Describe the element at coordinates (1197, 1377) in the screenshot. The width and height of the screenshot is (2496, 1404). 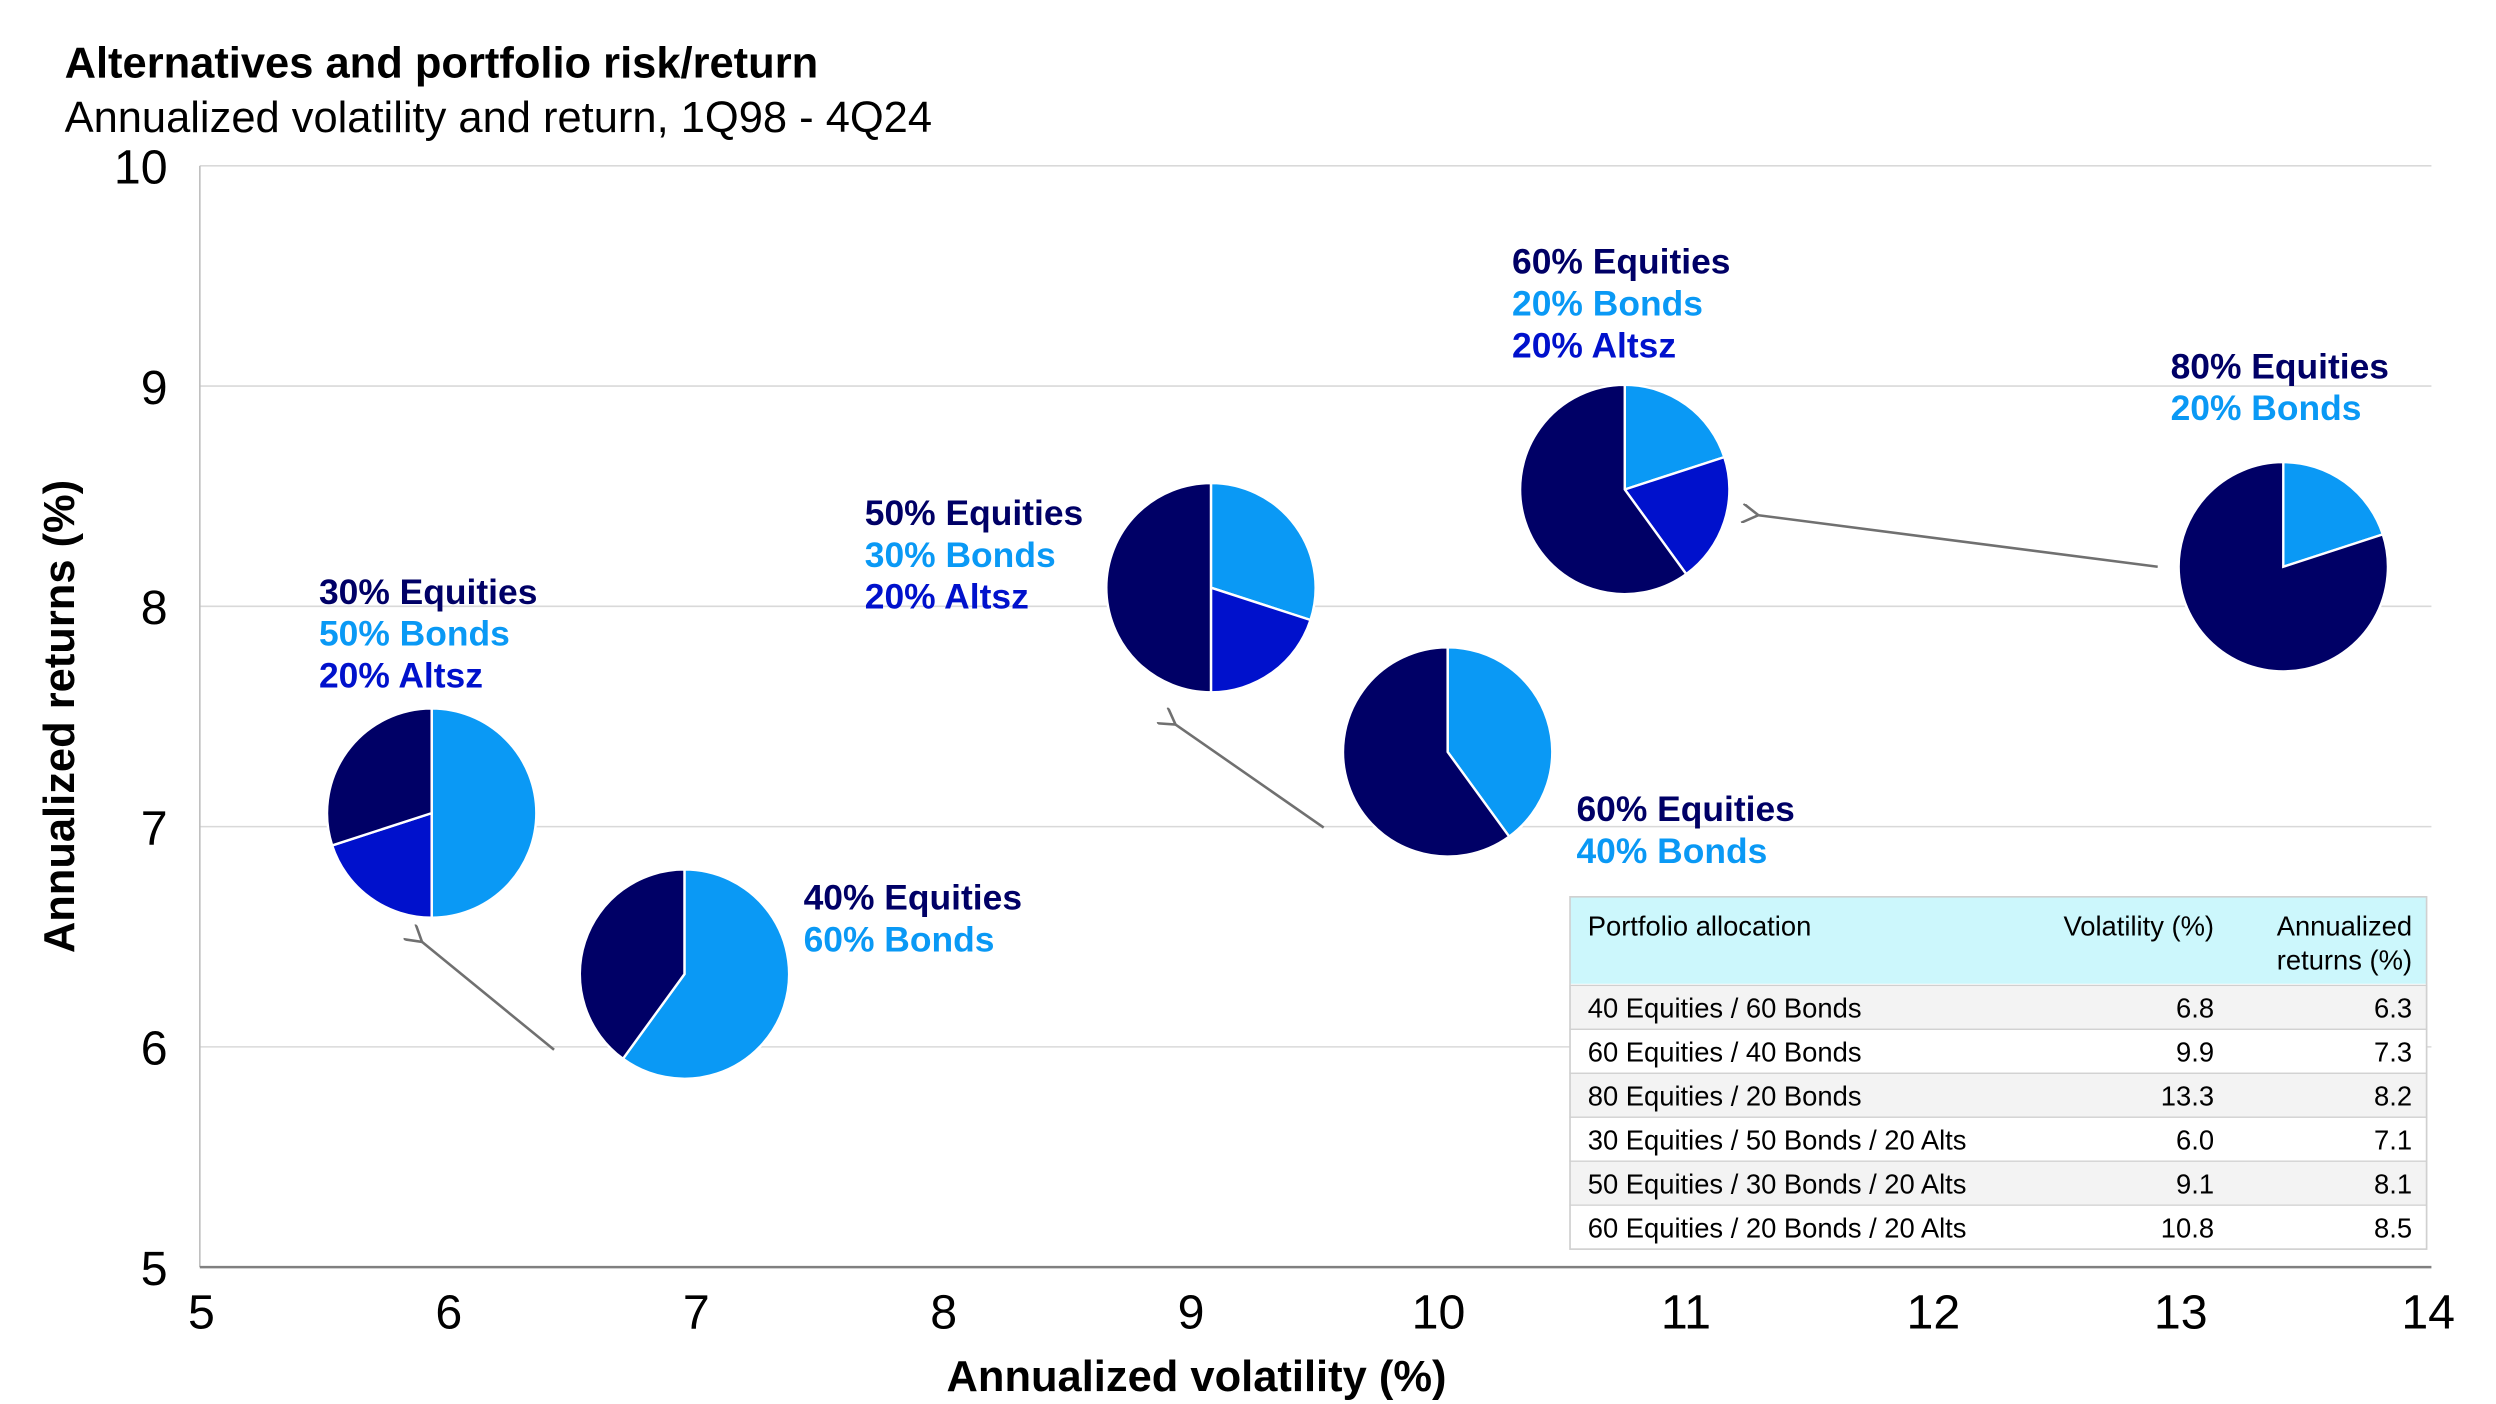
I see `x-axis-label: Annualized volatility (%)` at that location.